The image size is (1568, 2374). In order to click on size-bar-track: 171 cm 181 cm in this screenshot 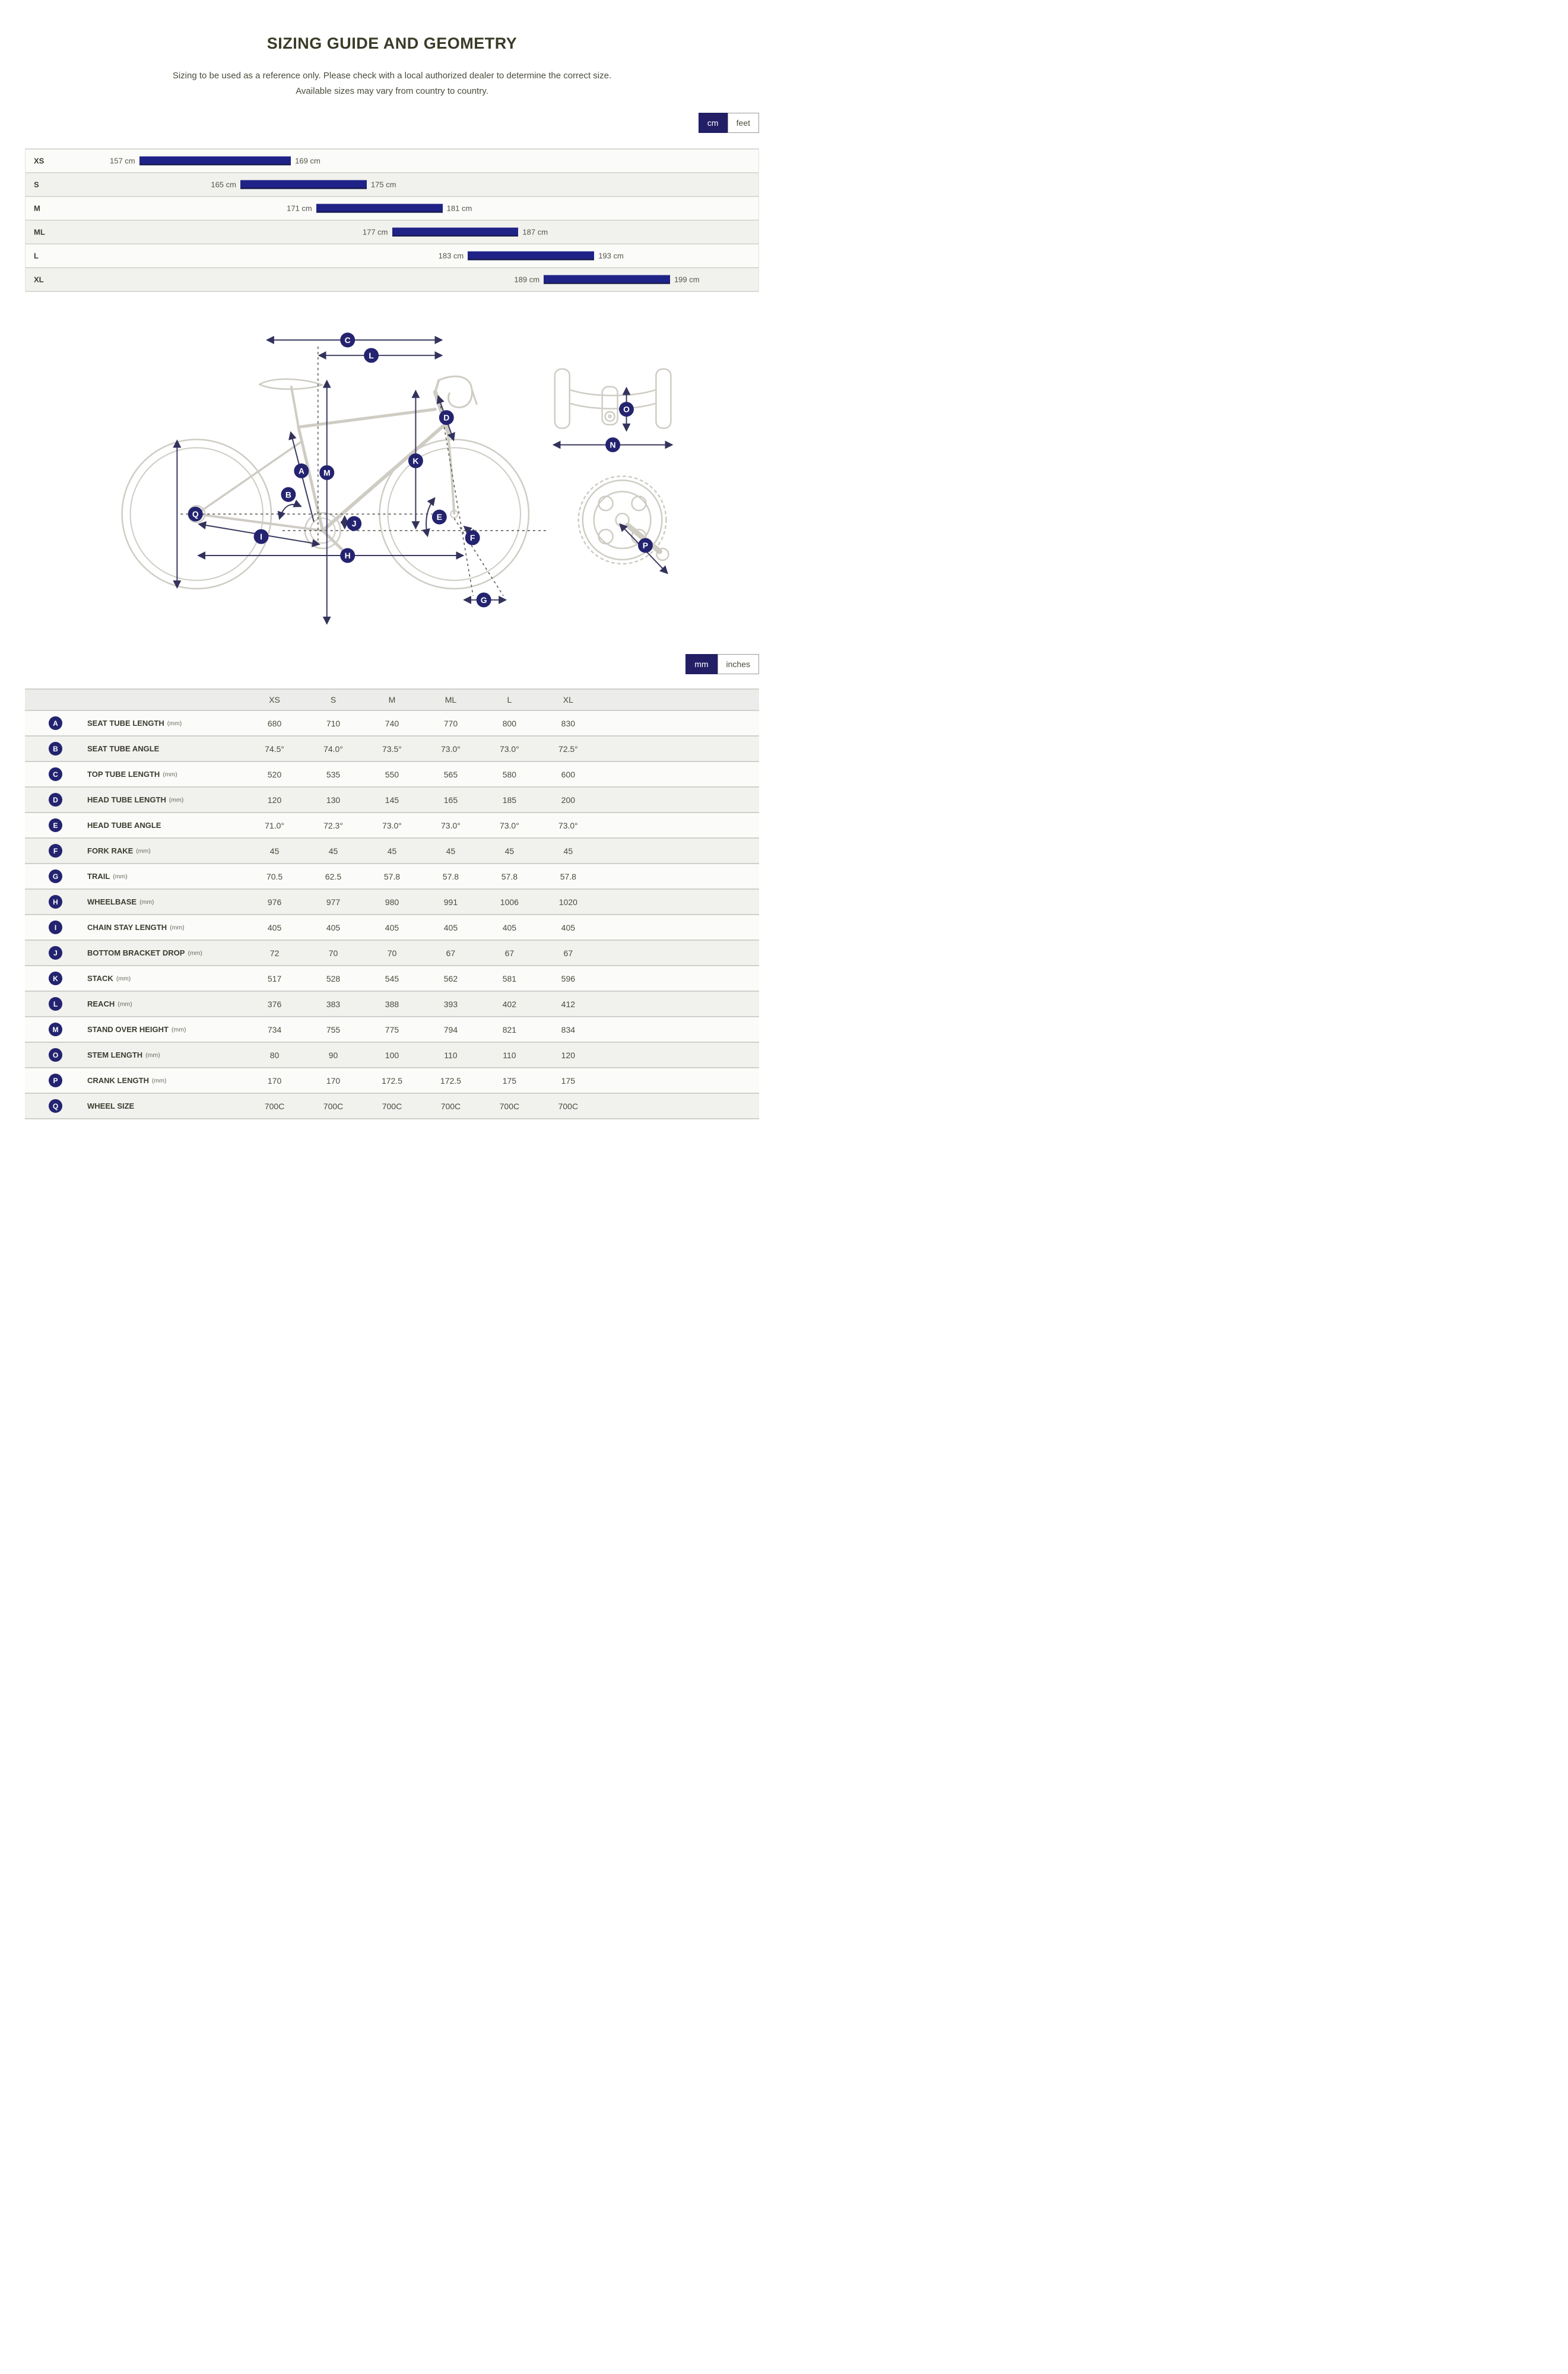, I will do `click(392, 208)`.